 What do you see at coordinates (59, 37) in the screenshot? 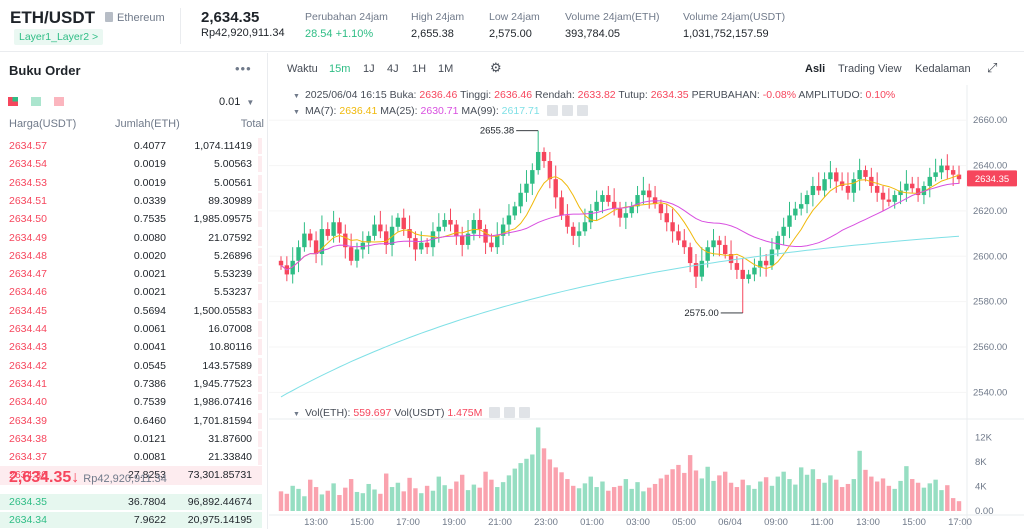
I see `category-tag: Layer1_Layer2 >` at bounding box center [59, 37].